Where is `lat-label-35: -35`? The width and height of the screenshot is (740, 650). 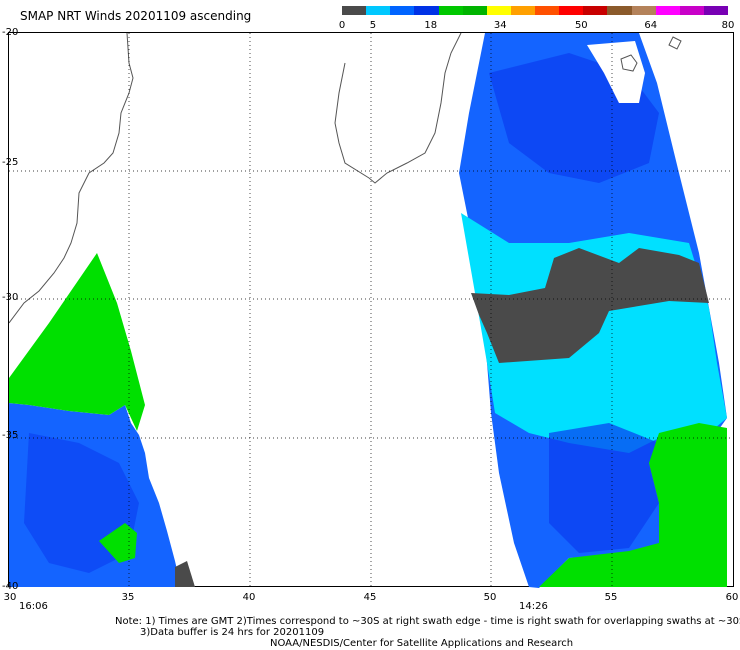 lat-label-35: -35 is located at coordinates (10, 435).